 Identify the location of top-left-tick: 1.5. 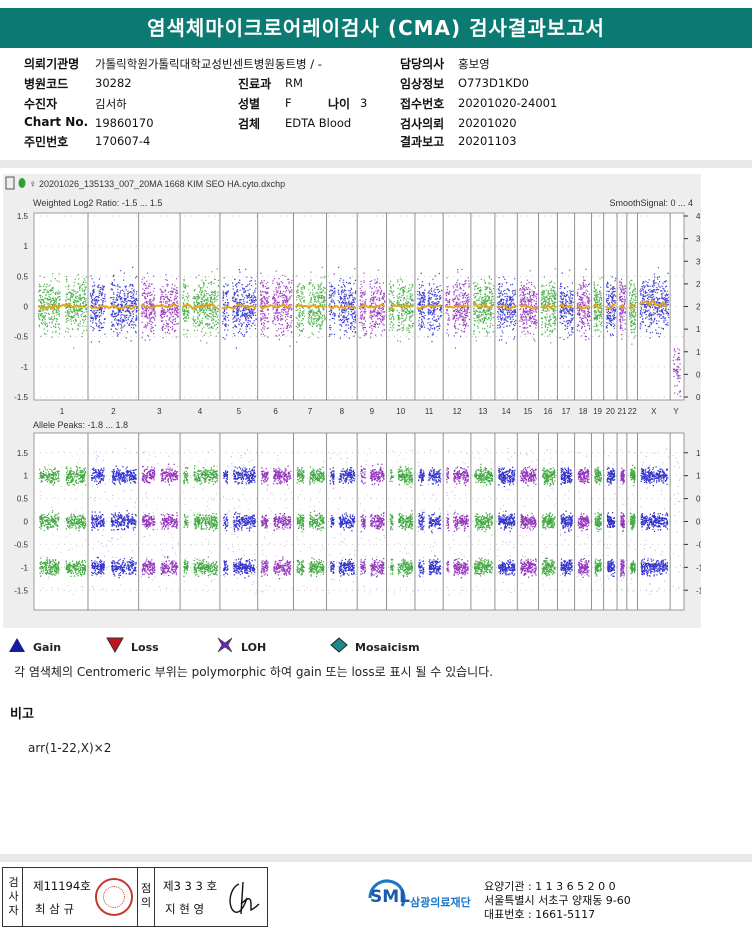
(23, 216).